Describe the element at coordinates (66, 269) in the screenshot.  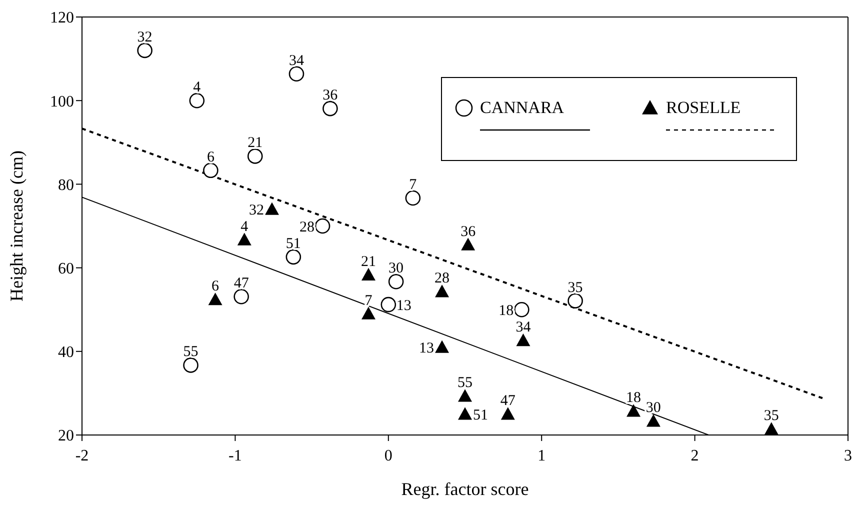
I see `y-tick-label: 60` at that location.